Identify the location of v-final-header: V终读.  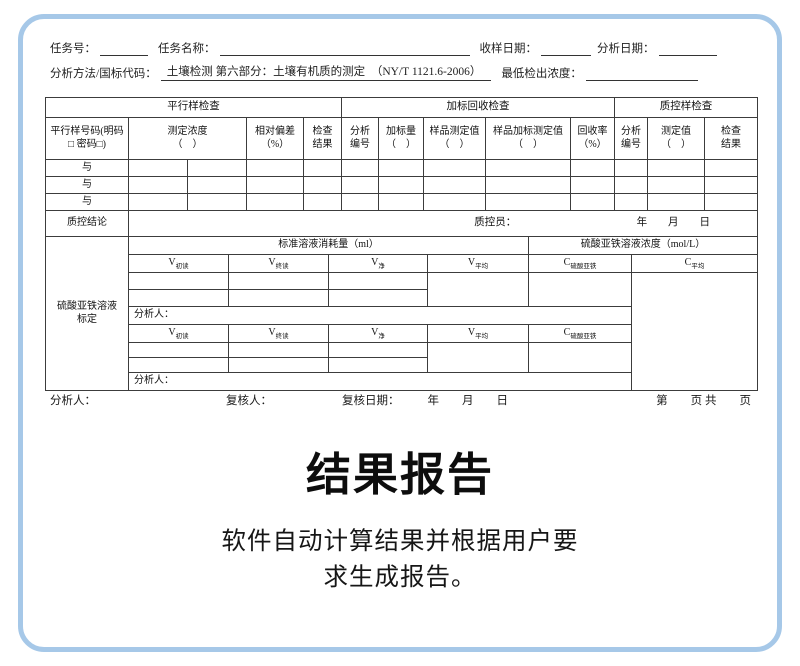
(278, 333).